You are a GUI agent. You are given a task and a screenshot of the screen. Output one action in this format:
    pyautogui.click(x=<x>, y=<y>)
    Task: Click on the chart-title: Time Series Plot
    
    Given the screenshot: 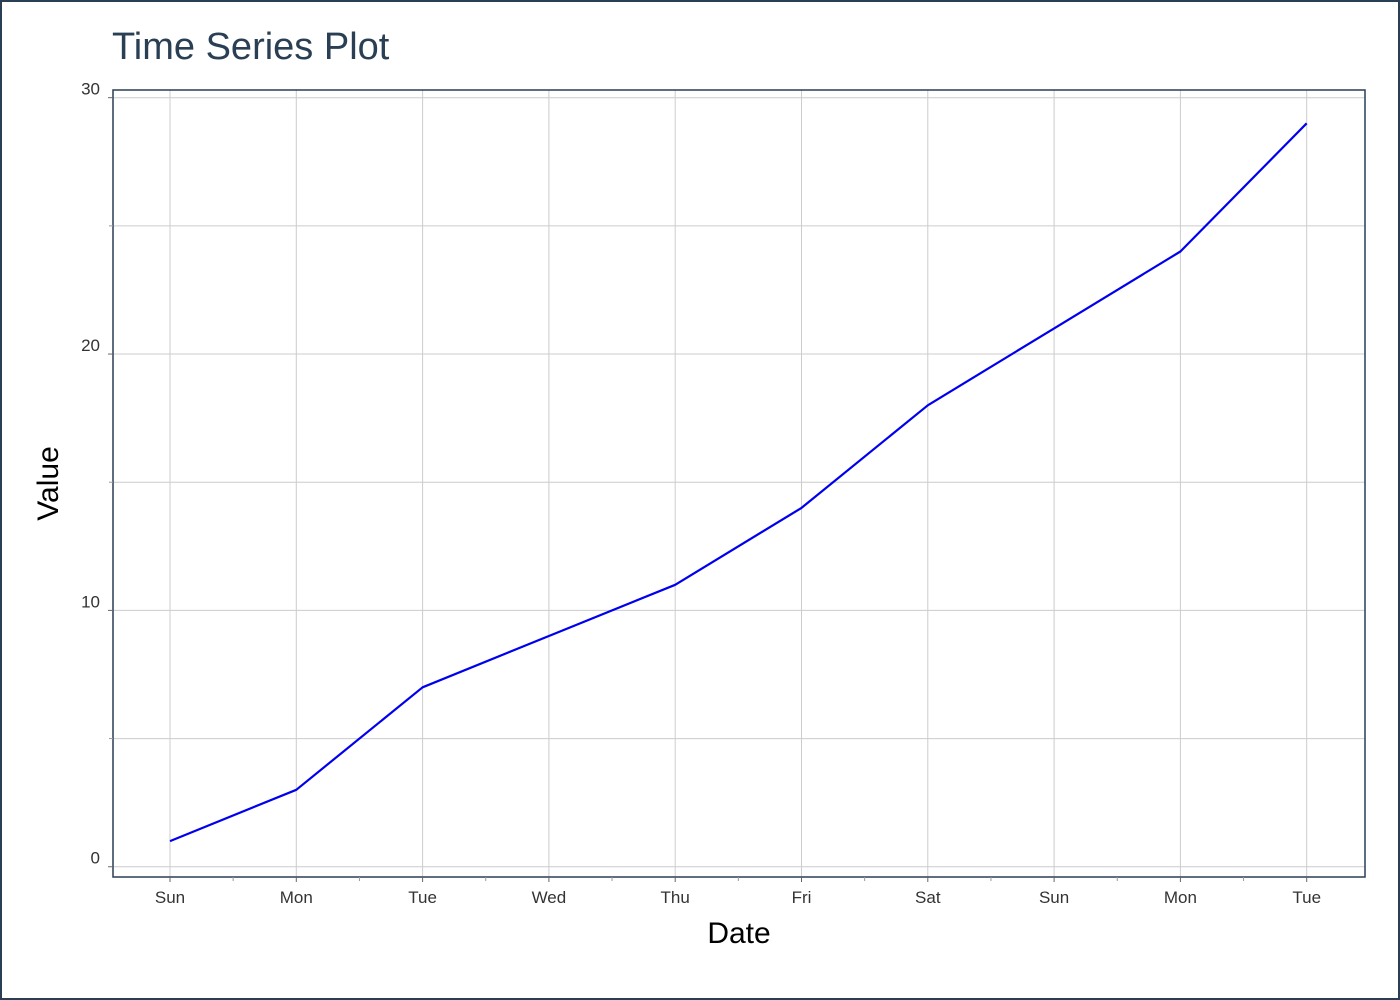 What is the action you would take?
    pyautogui.click(x=251, y=47)
    